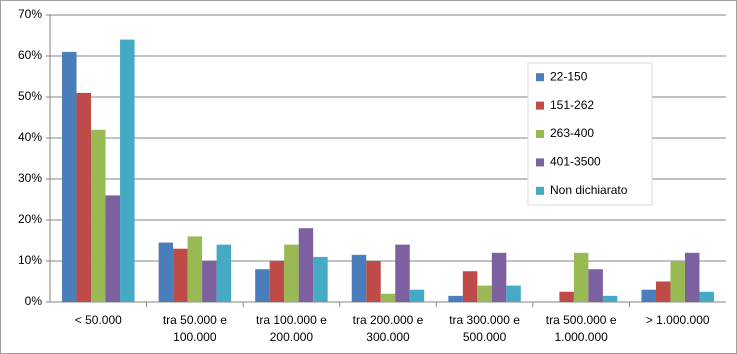  Describe the element at coordinates (589, 190) in the screenshot. I see `legend-label: Non dichiarato` at that location.